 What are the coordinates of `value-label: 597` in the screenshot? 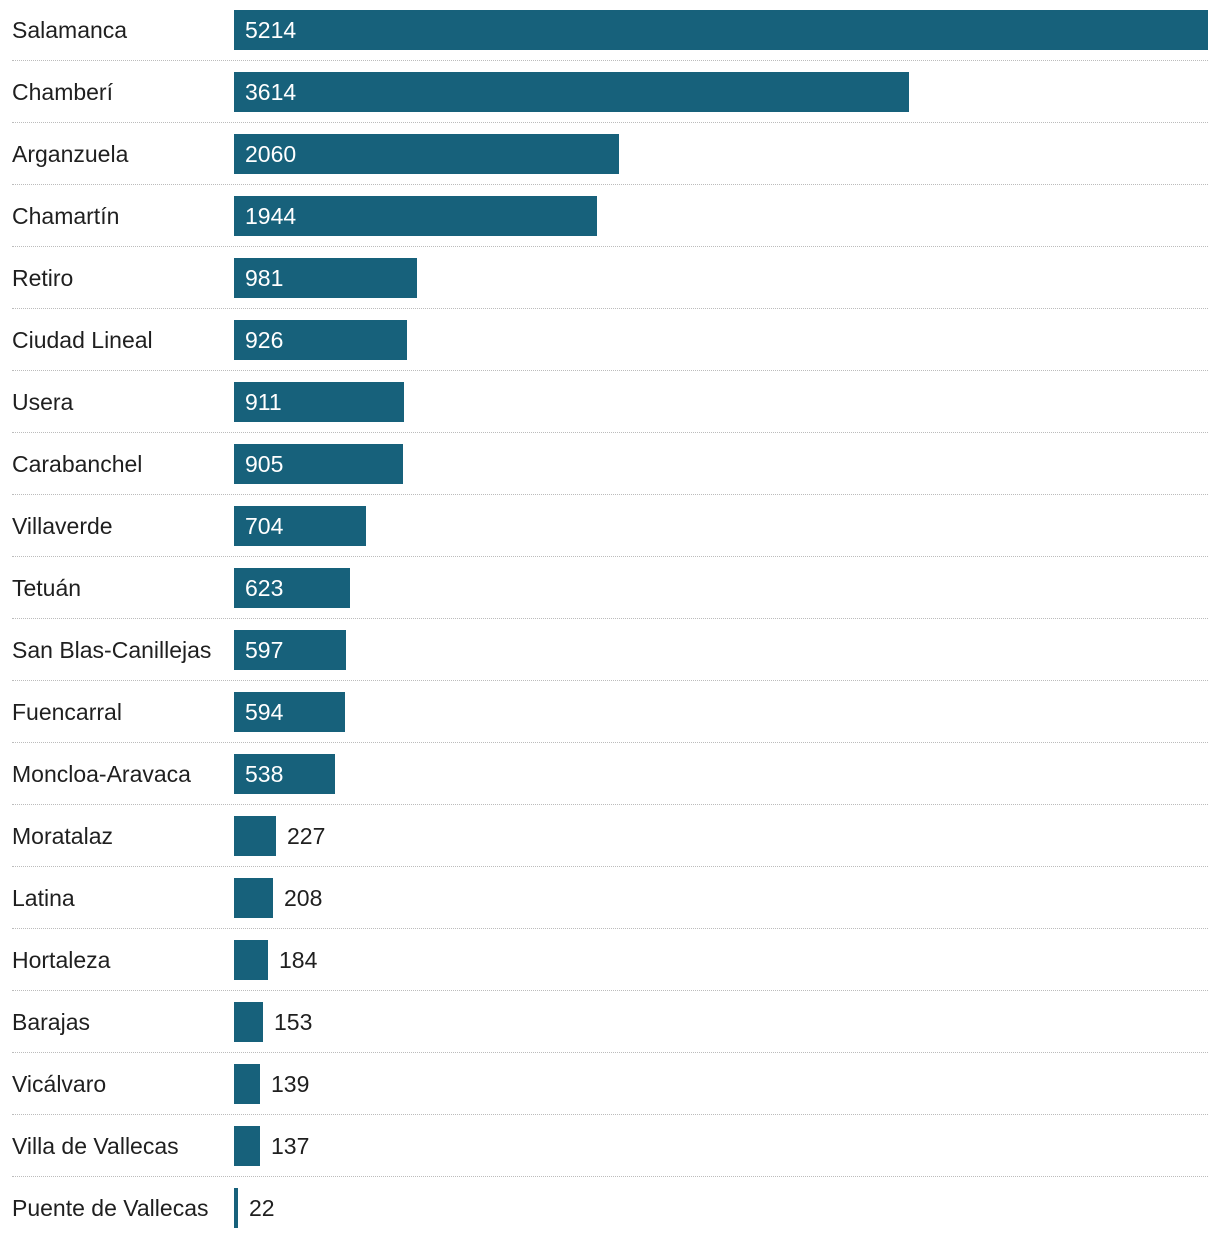 It's located at (264, 650).